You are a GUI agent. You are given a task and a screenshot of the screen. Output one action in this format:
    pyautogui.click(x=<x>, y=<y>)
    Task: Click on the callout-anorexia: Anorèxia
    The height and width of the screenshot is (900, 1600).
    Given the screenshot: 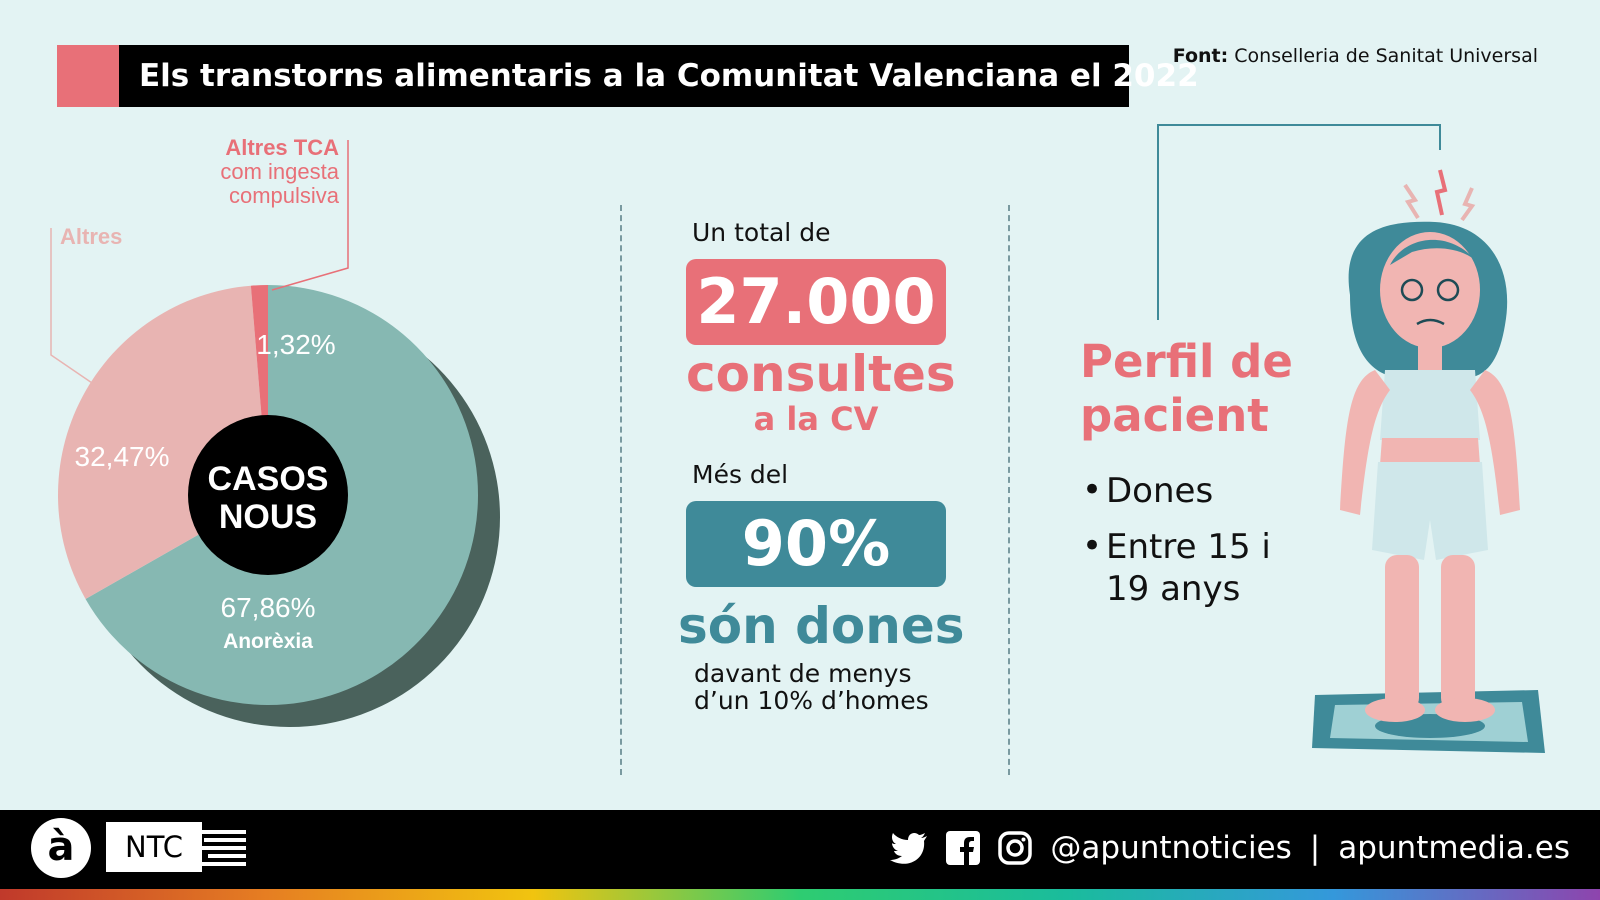 What is the action you would take?
    pyautogui.click(x=268, y=641)
    